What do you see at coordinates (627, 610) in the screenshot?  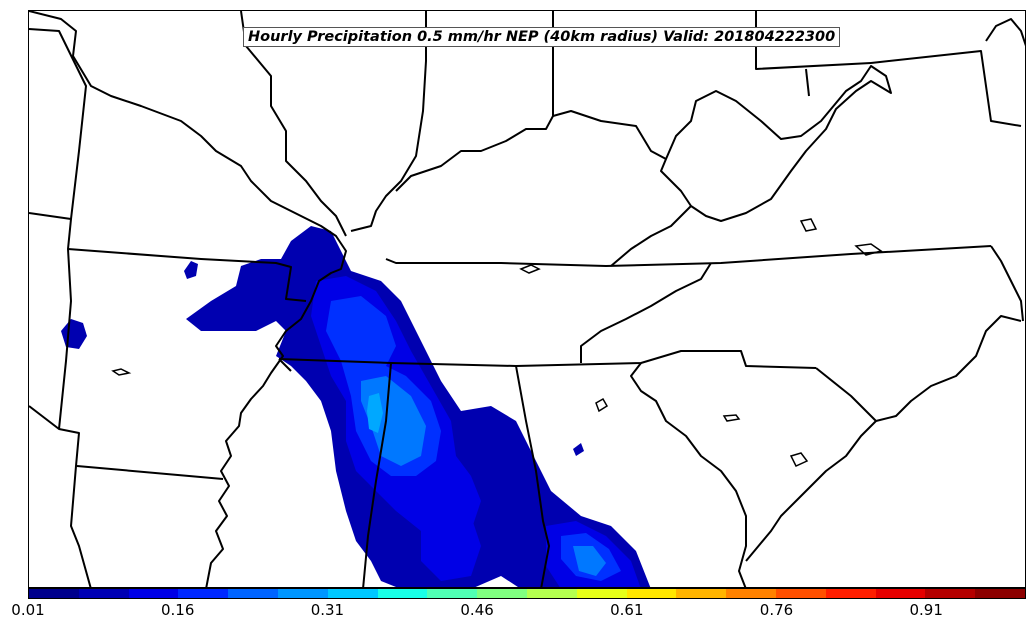 I see `colorbar-tick-label: 0.61` at bounding box center [627, 610].